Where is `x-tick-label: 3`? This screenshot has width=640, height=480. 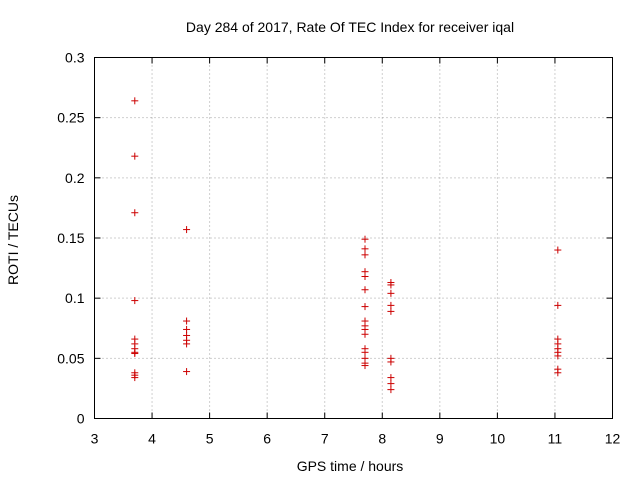
x-tick-label: 3 is located at coordinates (95, 439).